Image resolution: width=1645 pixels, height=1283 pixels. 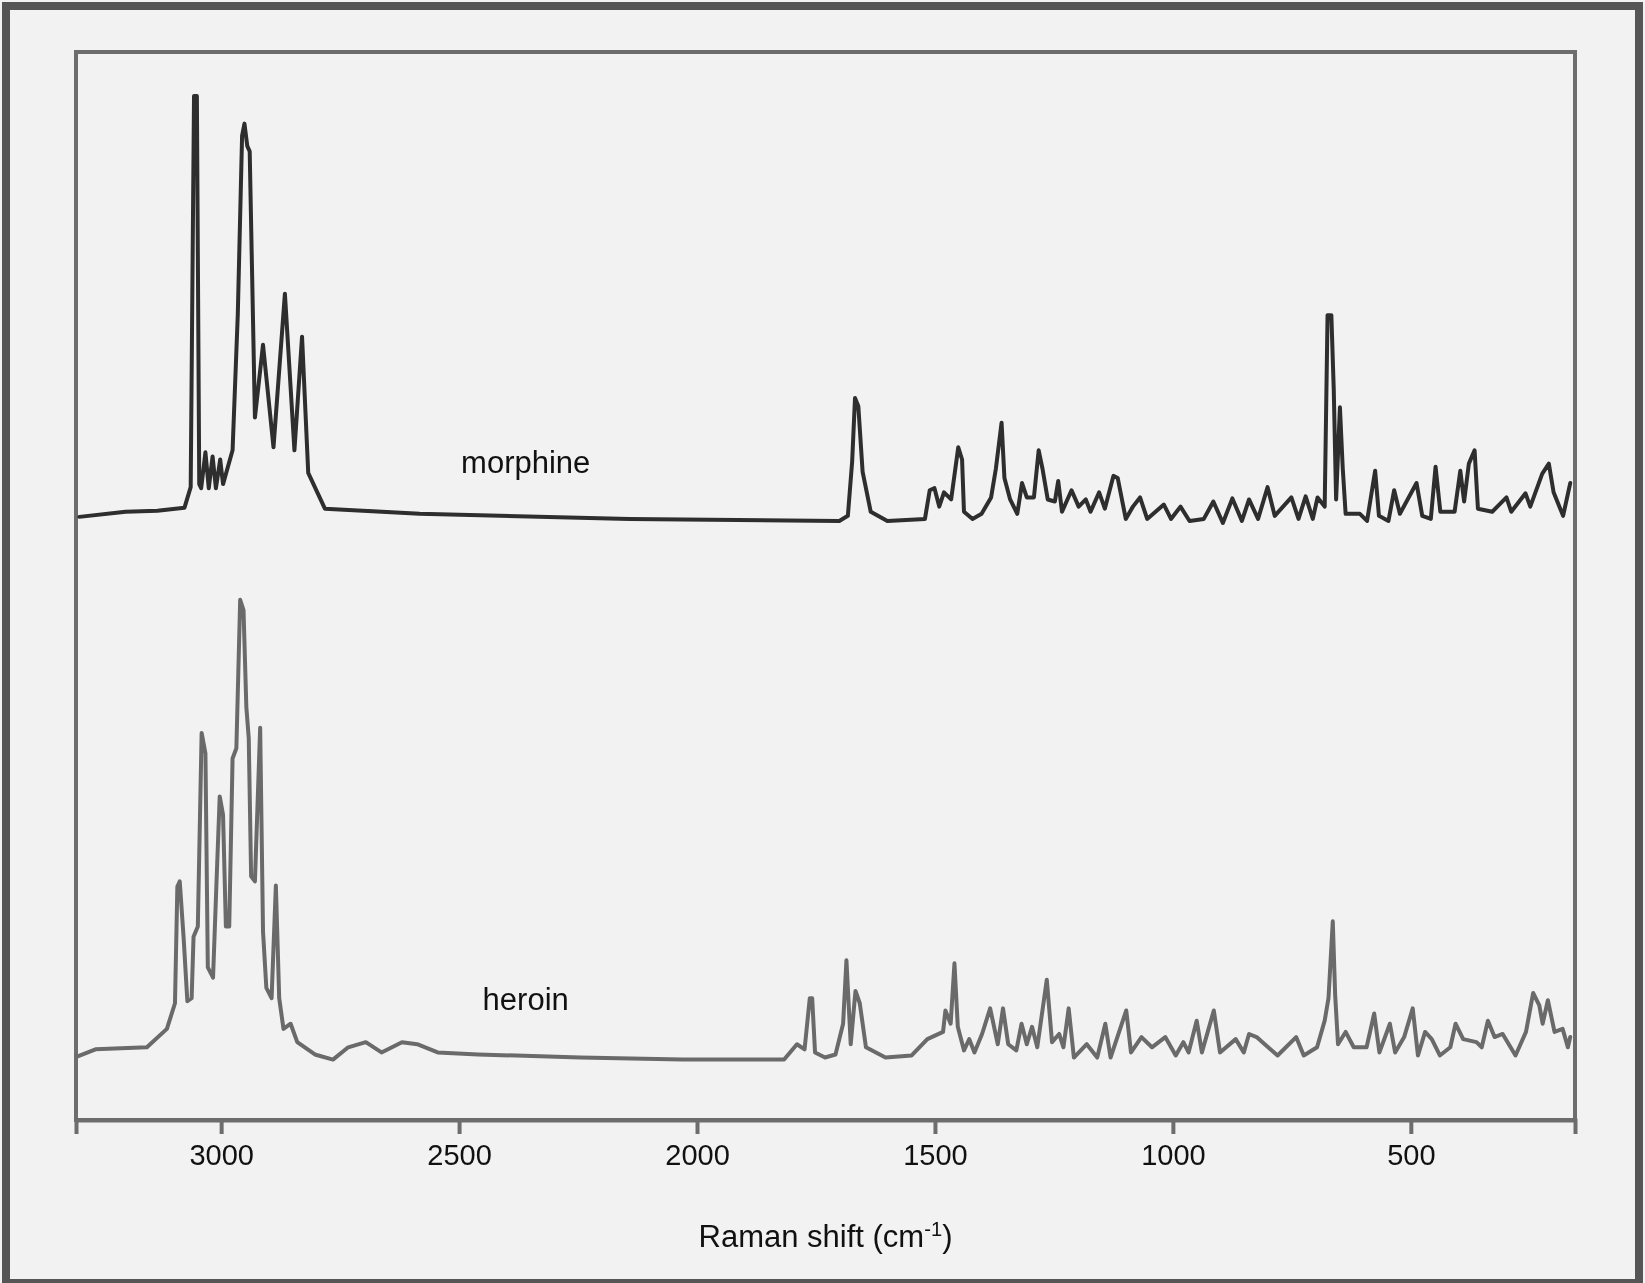 I want to click on x-tick-label: 500, so click(x=1411, y=1154).